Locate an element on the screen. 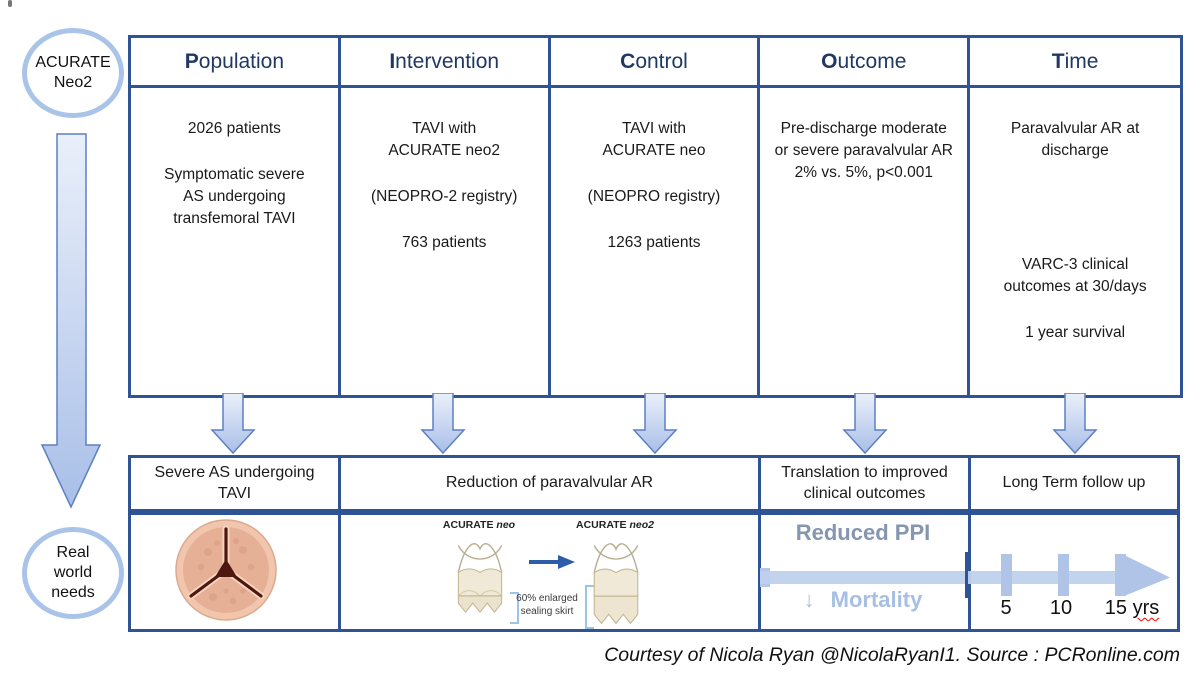  population-patients: 2026 patients is located at coordinates (234, 128).